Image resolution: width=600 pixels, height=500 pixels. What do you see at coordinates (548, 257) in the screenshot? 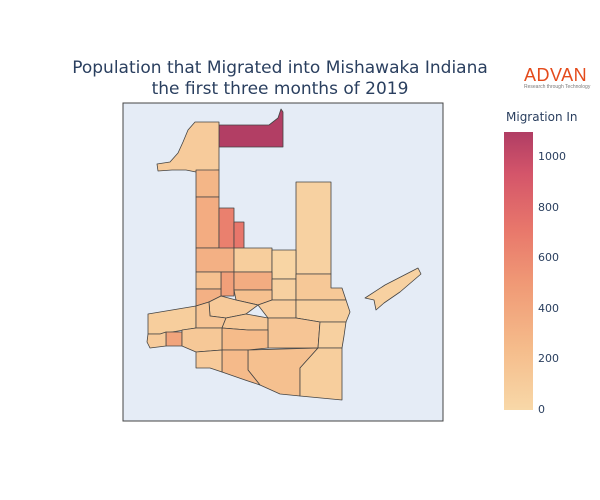
I see `colorbar-tick: 600` at bounding box center [548, 257].